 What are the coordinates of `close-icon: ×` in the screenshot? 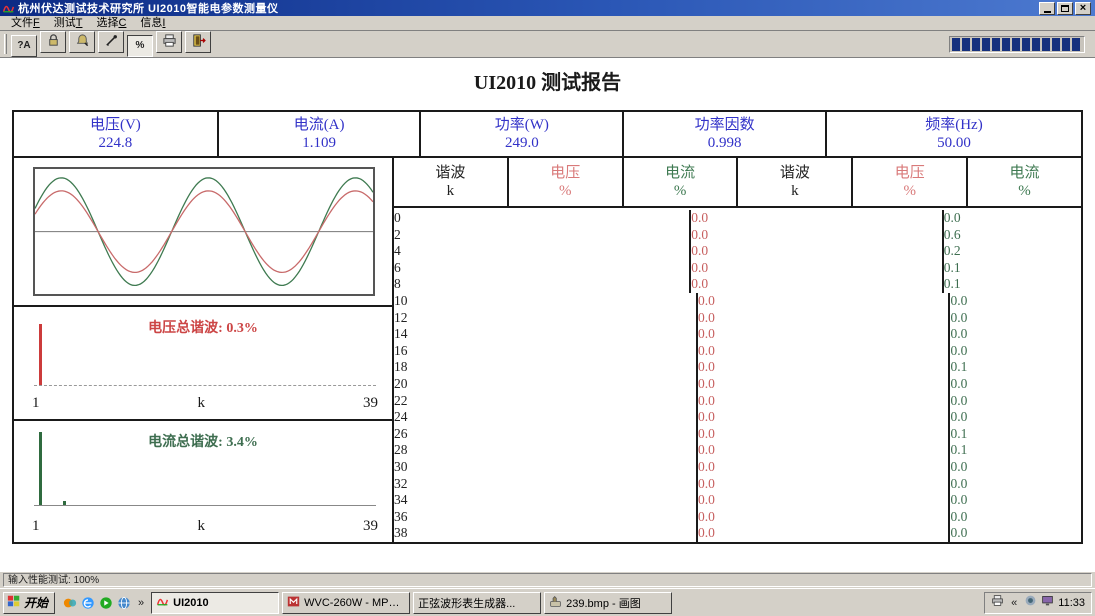 It's located at (1083, 8).